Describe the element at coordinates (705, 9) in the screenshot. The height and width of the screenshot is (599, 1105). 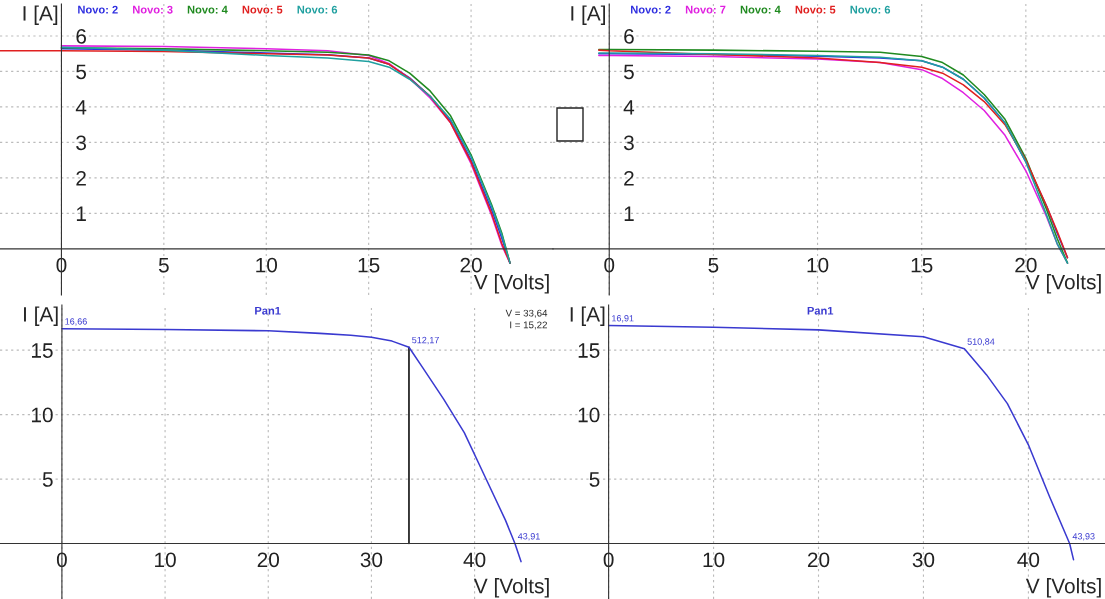
I see `text: Novo: 7` at that location.